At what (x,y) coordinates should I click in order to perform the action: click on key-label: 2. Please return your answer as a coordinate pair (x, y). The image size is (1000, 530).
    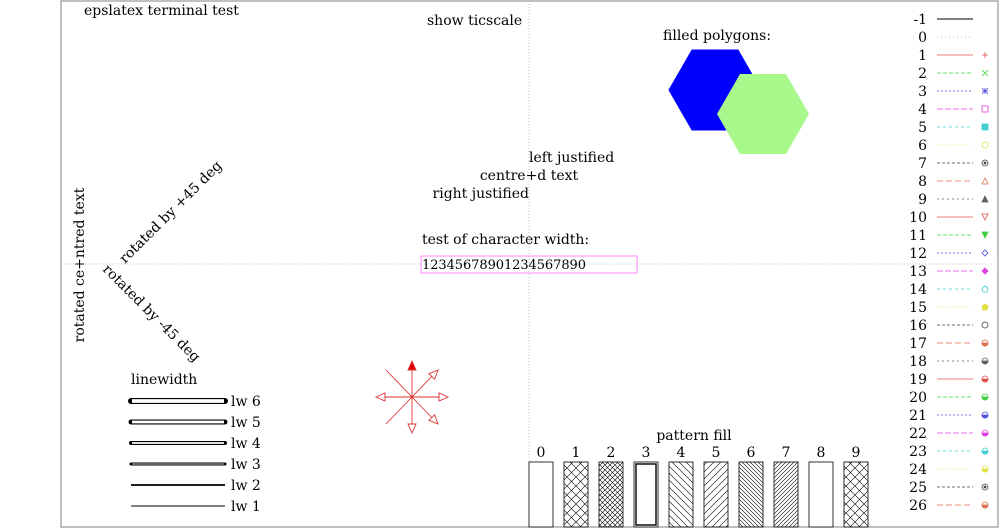
    Looking at the image, I should click on (922, 74).